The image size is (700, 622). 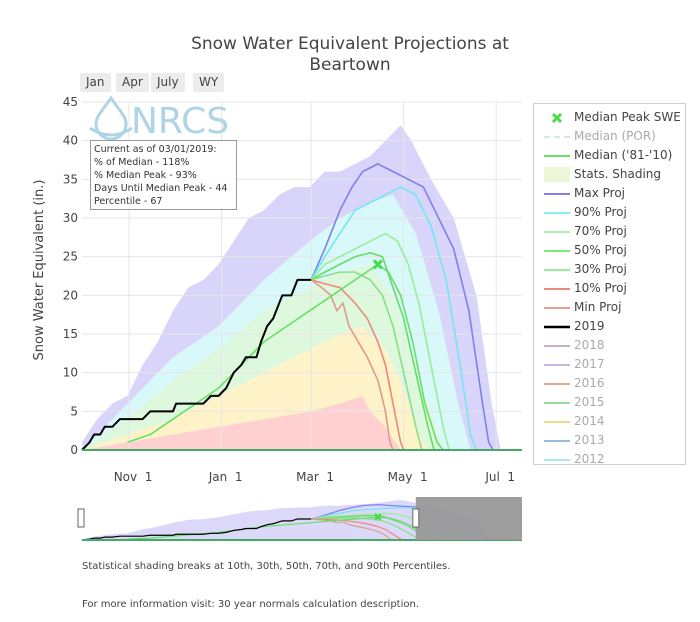 I want to click on y-tick-label-0: 0, so click(x=74, y=450).